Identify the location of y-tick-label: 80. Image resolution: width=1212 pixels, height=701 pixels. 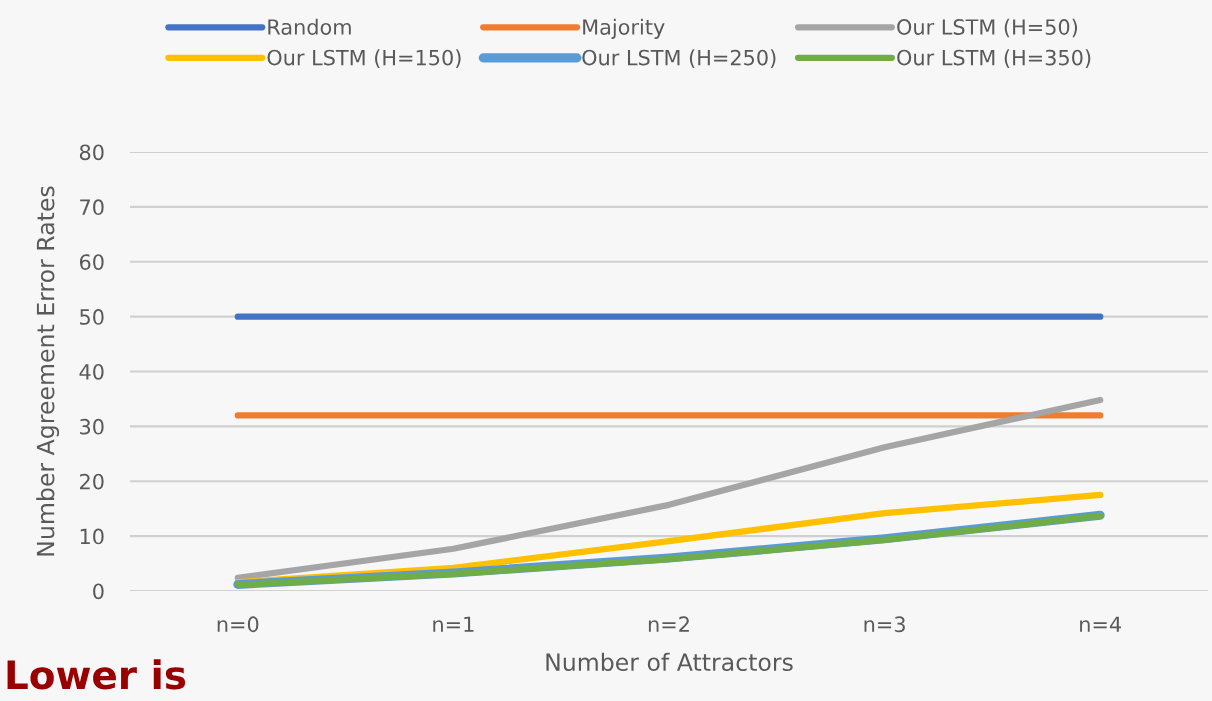
(91, 152).